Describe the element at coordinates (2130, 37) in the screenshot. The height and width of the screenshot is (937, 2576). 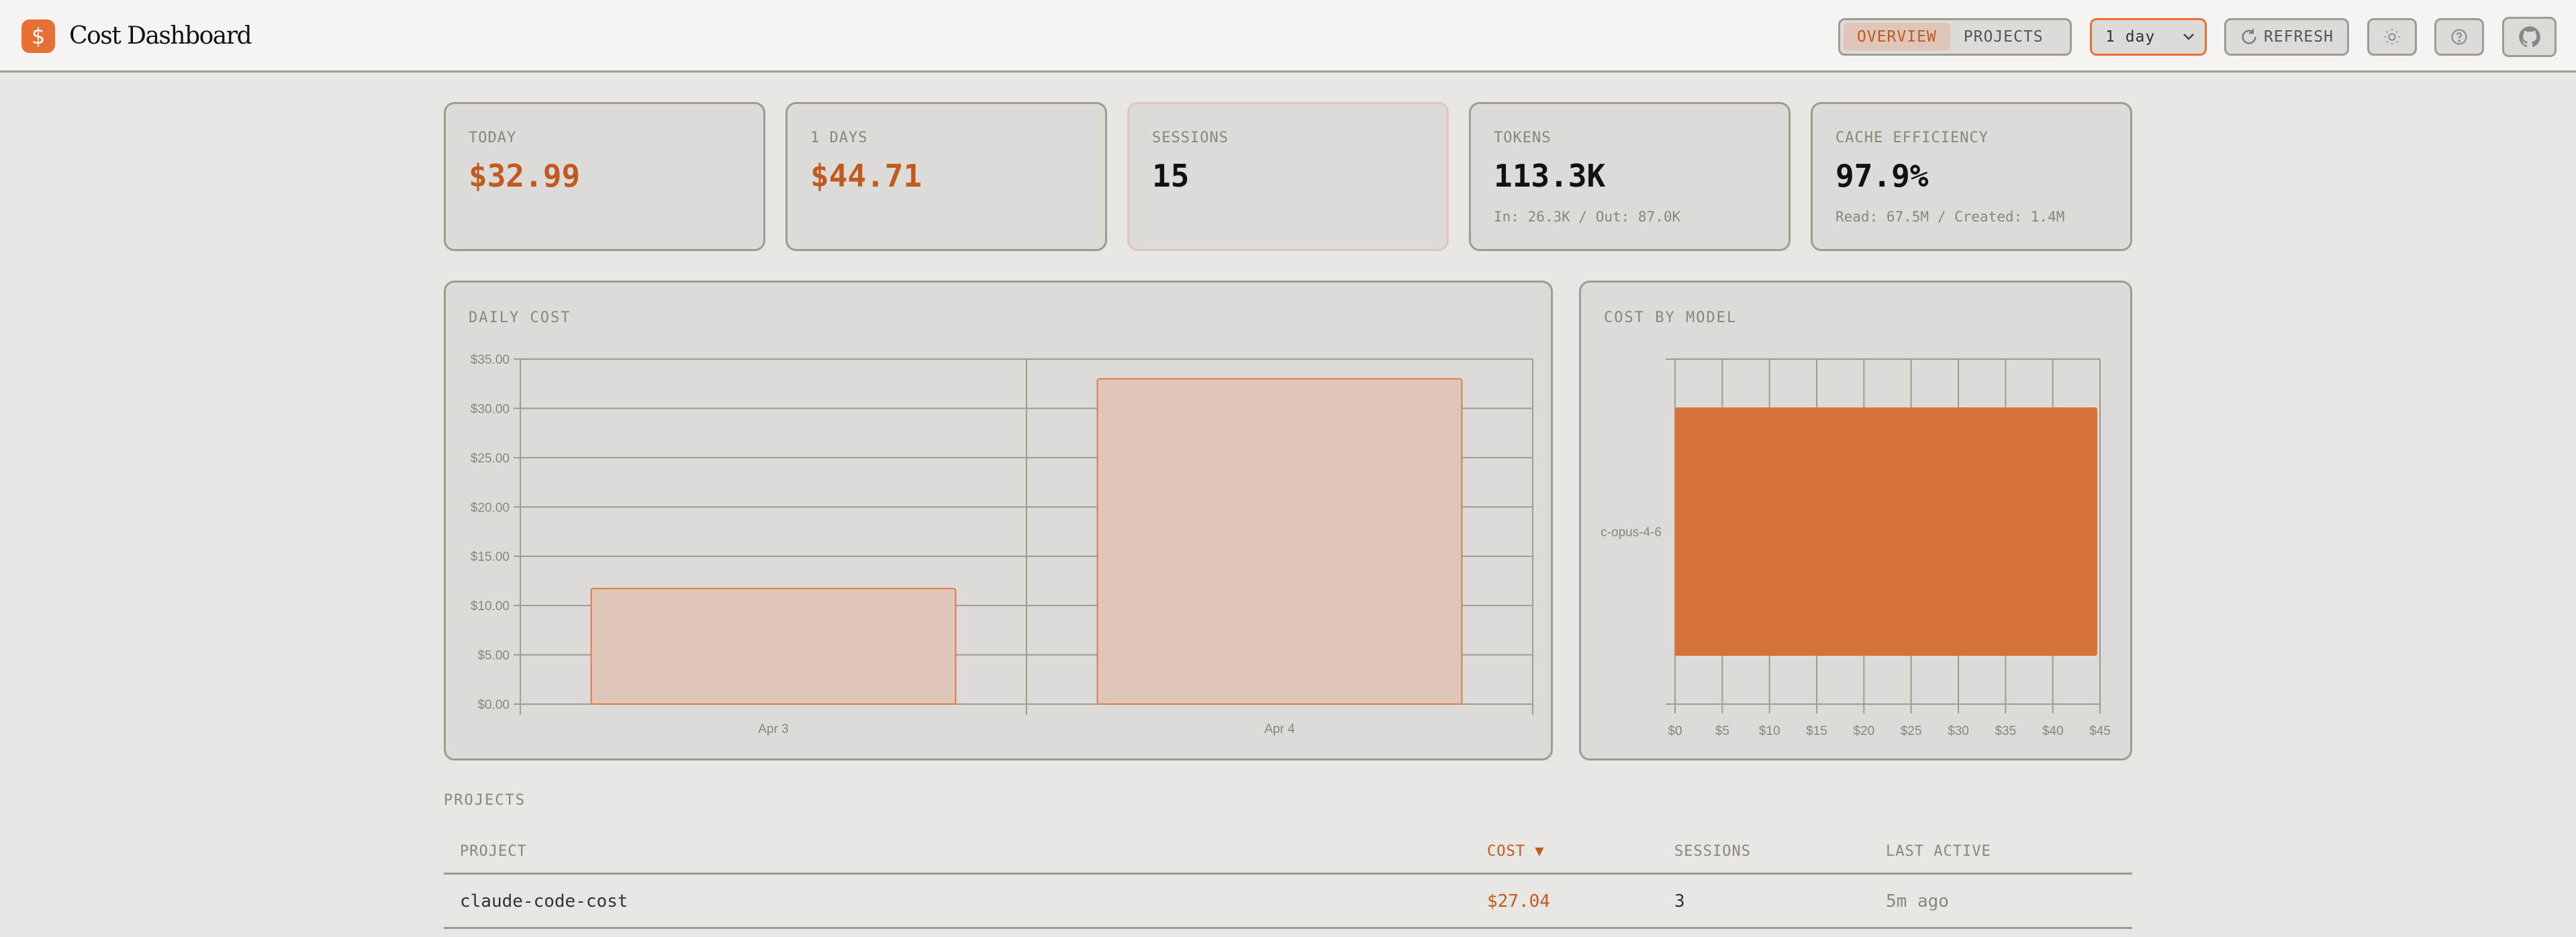
I see `range-select-value: 1 day` at that location.